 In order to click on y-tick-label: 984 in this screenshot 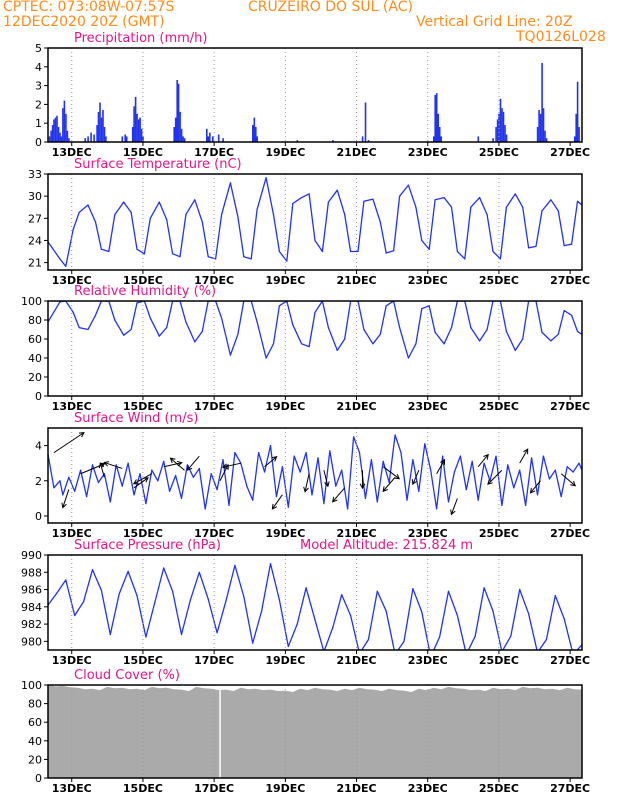, I will do `click(31, 607)`.